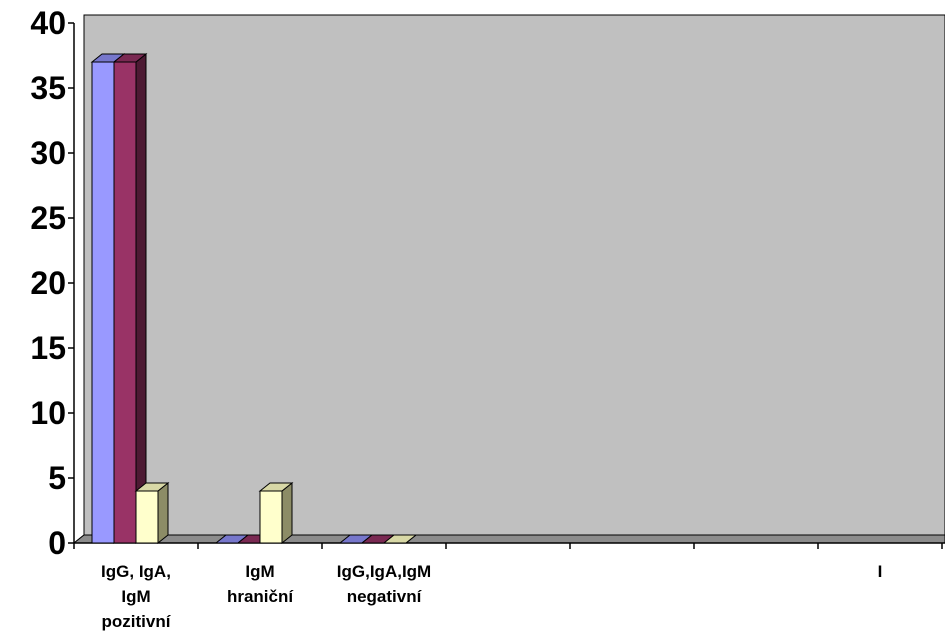  What do you see at coordinates (48, 23) in the screenshot?
I see `y-tick-label: 40` at bounding box center [48, 23].